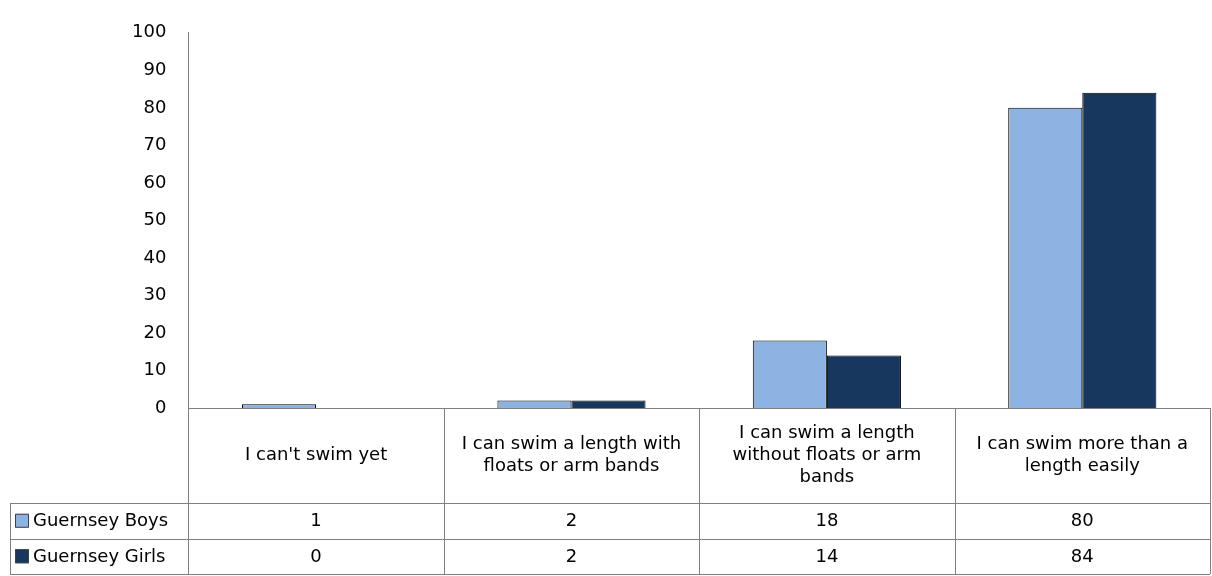  What do you see at coordinates (827, 454) in the screenshot?
I see `x-tick-label: I can swim a length without floats or arm bands` at bounding box center [827, 454].